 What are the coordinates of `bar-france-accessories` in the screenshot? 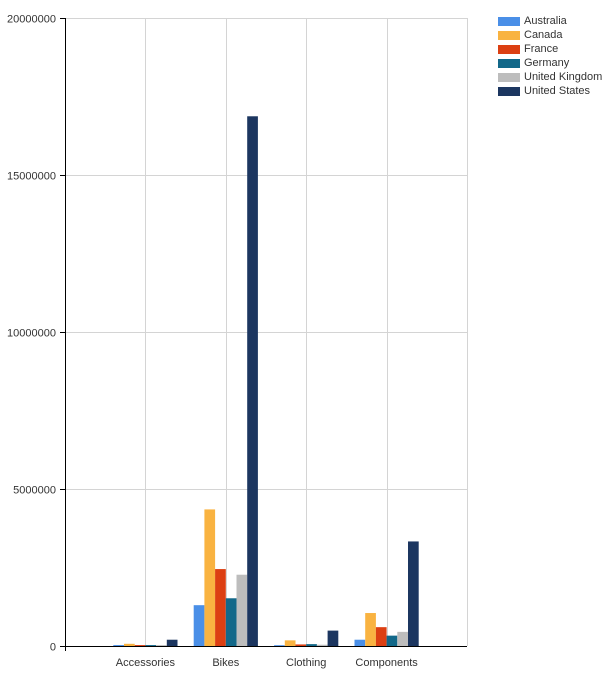 It's located at (140, 645).